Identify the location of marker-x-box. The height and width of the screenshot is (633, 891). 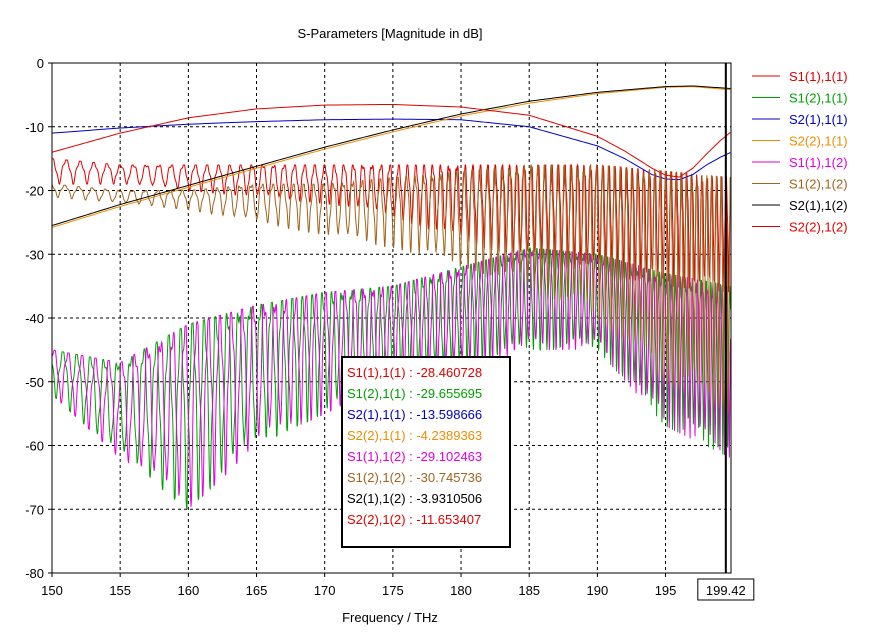
(726, 589).